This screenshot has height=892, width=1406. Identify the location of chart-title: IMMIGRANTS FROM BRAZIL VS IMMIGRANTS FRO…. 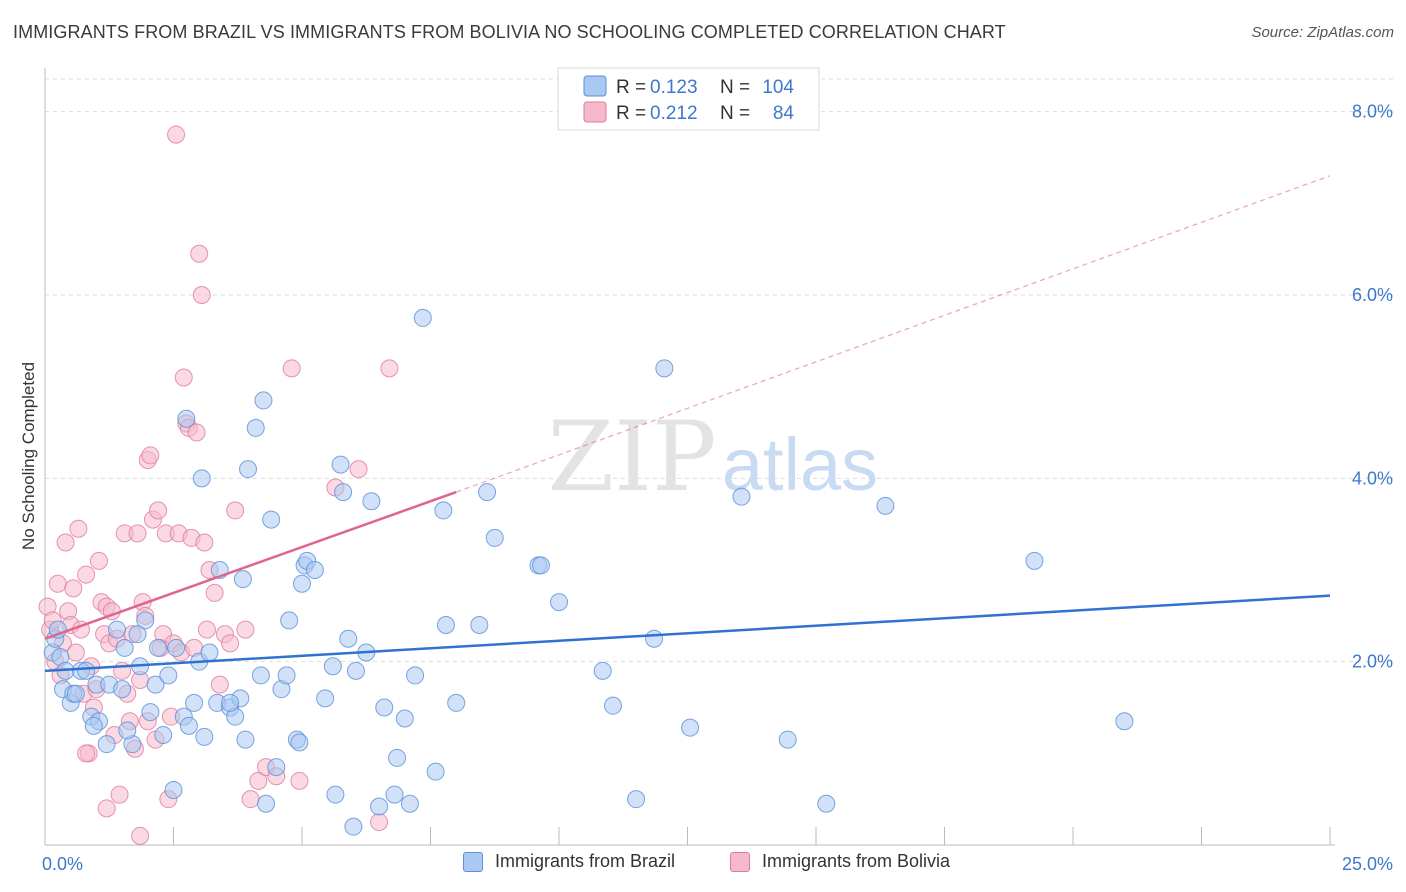
(509, 32).